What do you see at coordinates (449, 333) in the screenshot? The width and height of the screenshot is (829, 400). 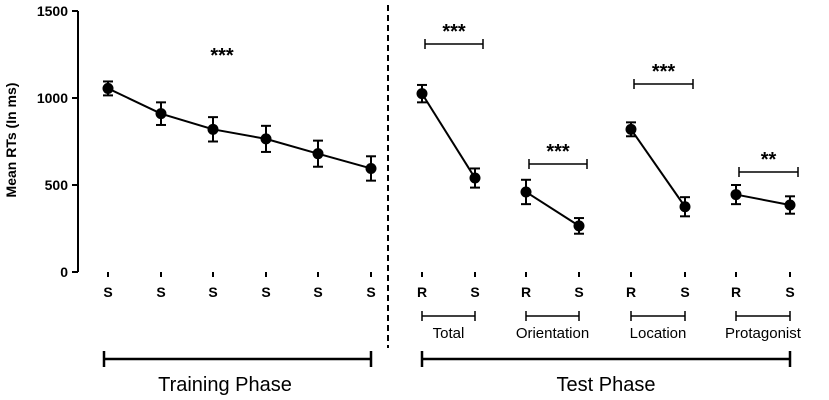 I see `group-label-total: Total` at bounding box center [449, 333].